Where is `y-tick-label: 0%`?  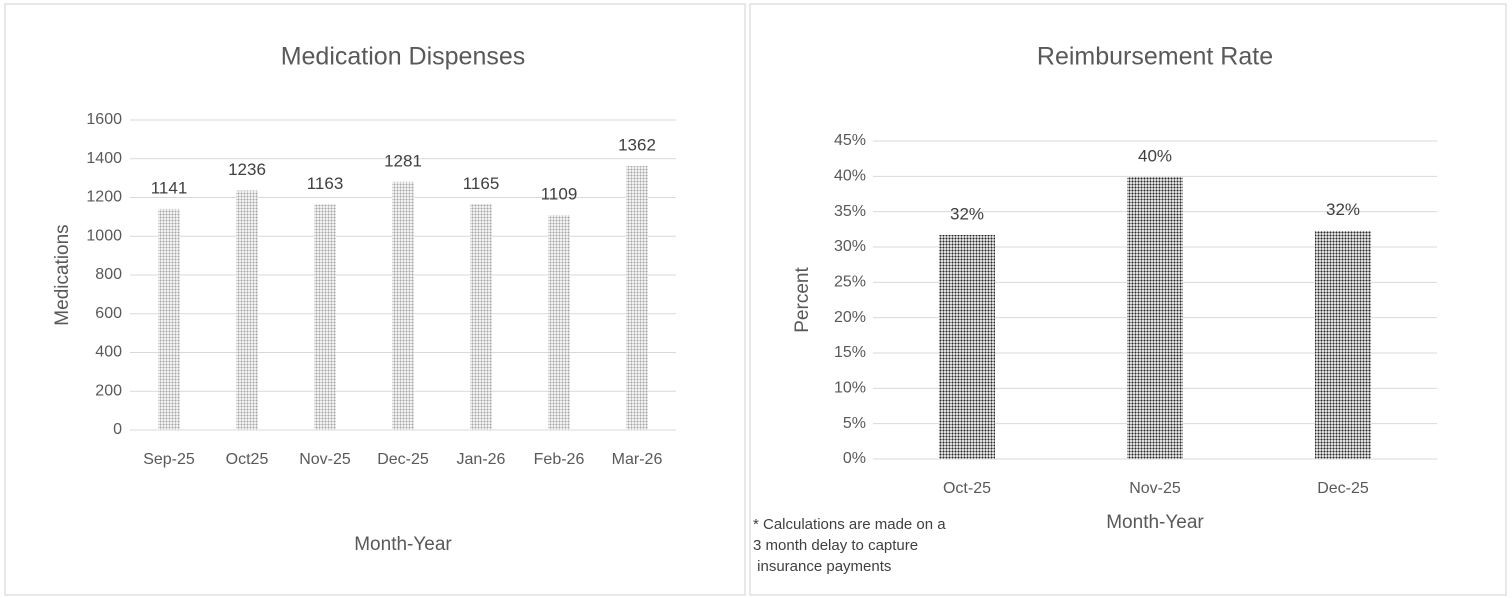 y-tick-label: 0% is located at coordinates (854, 458).